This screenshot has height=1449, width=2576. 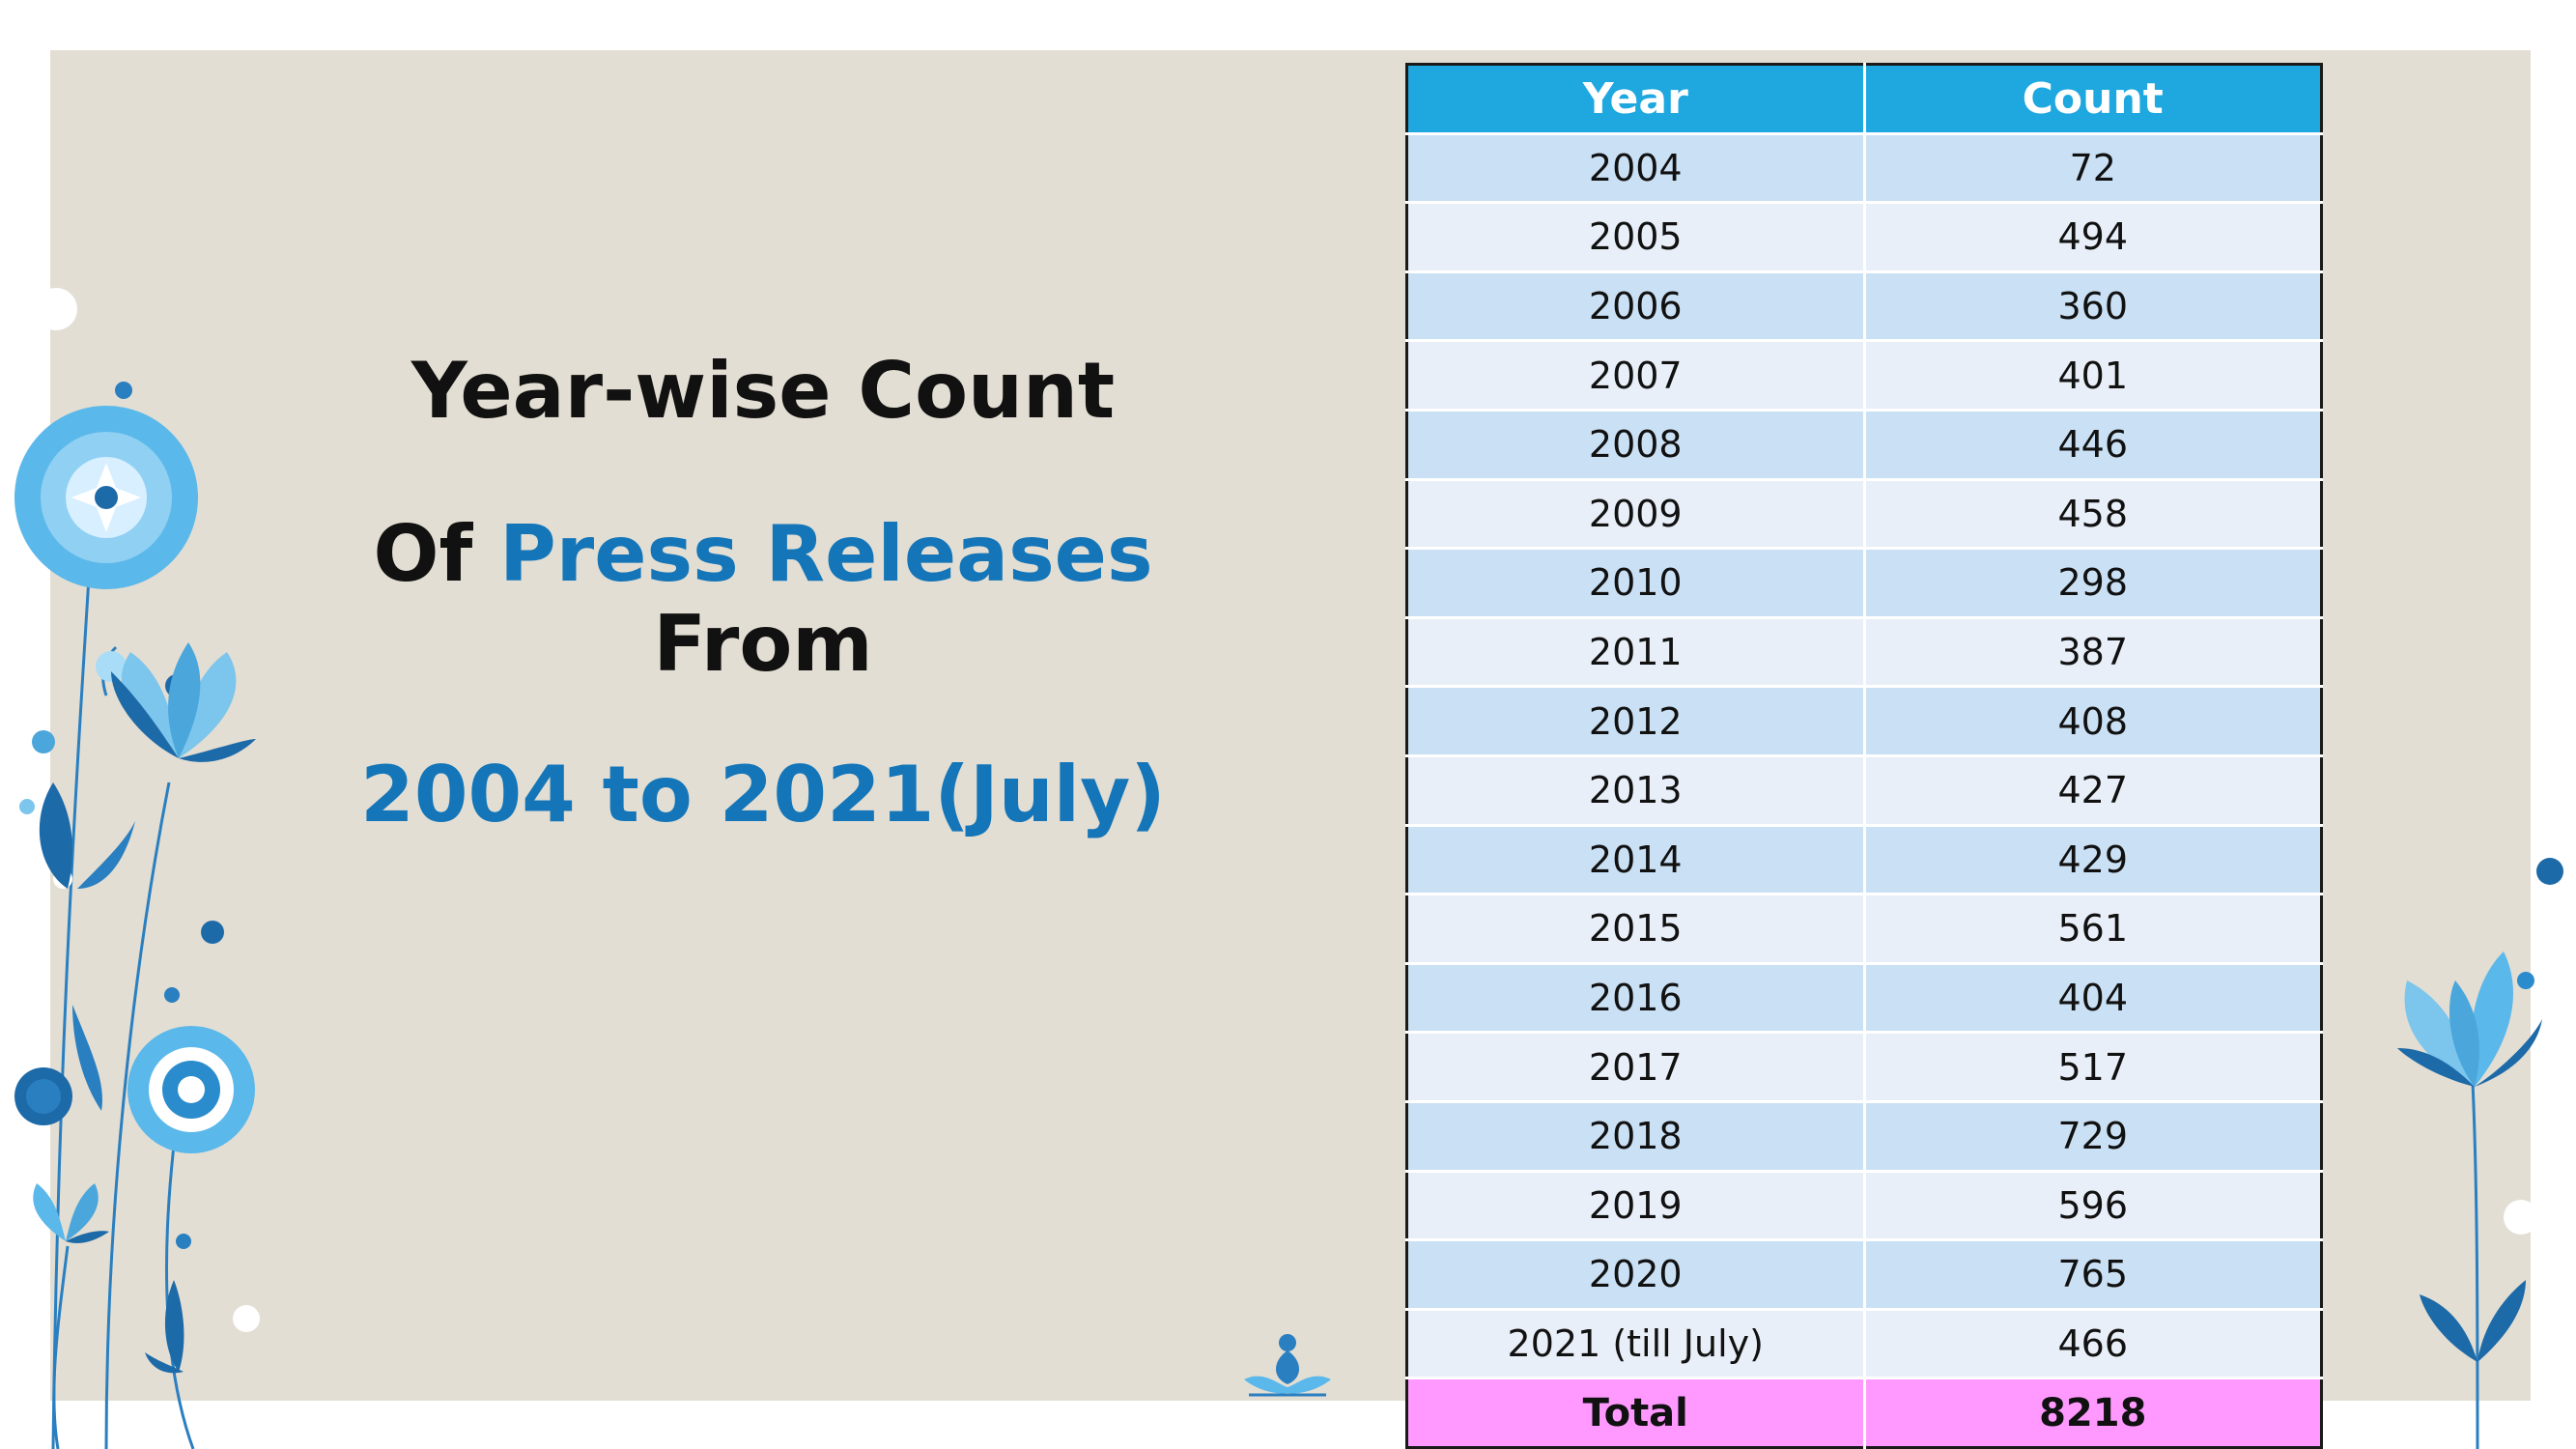 I want to click on year-cell: 2005, so click(x=1635, y=237).